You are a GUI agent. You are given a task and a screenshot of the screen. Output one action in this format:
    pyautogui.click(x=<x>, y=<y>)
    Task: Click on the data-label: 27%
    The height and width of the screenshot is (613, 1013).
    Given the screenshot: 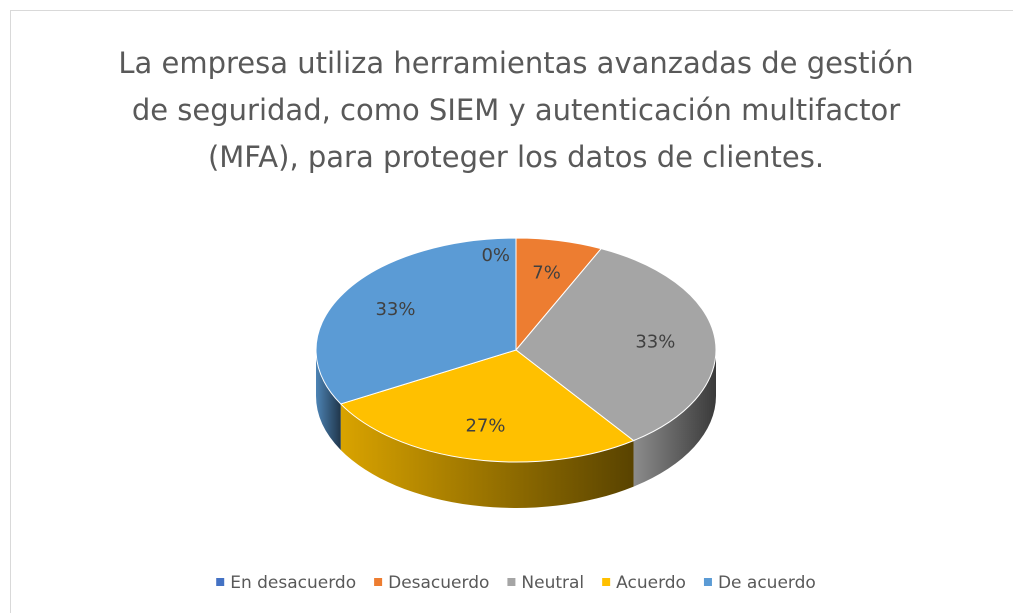 What is the action you would take?
    pyautogui.click(x=485, y=426)
    